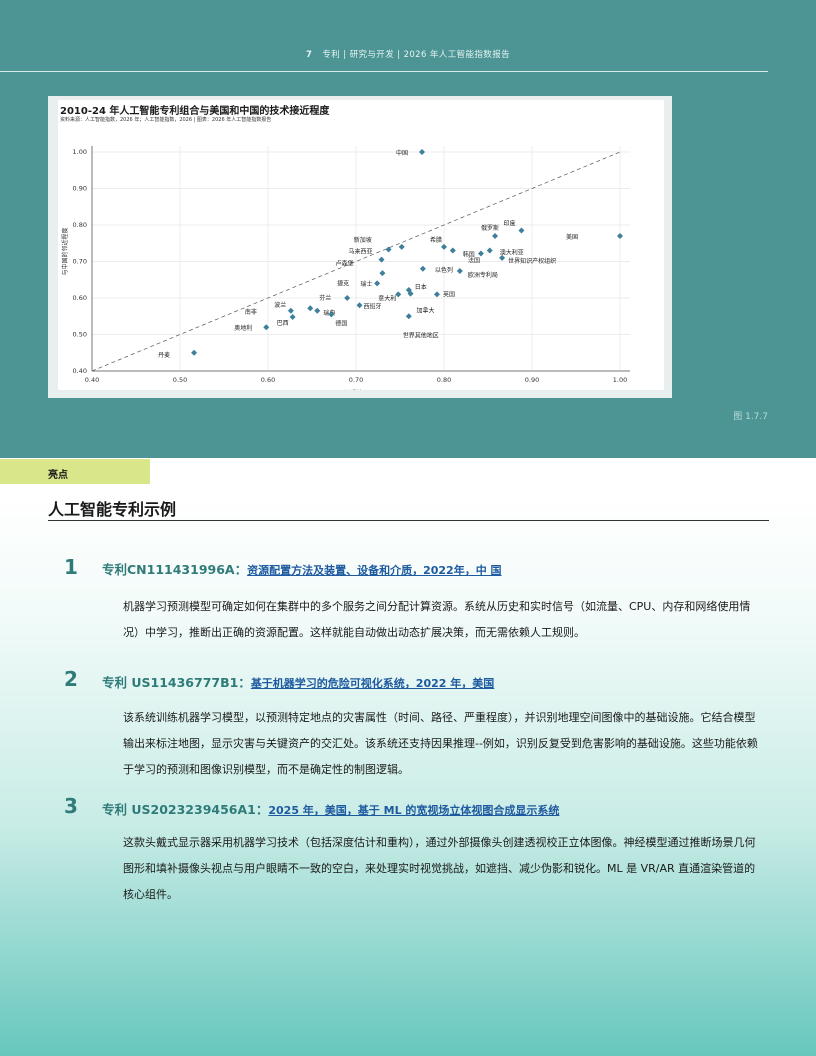 This screenshot has width=816, height=1056. I want to click on patent-title-link: 资源配置方法及装置、设备和介质，2022年，中 国, so click(374, 570).